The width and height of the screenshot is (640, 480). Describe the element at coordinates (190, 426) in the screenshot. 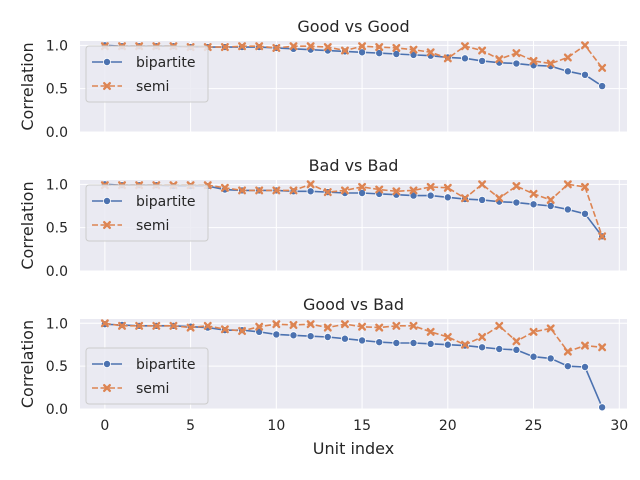

I see `x-tick-label: 5` at that location.